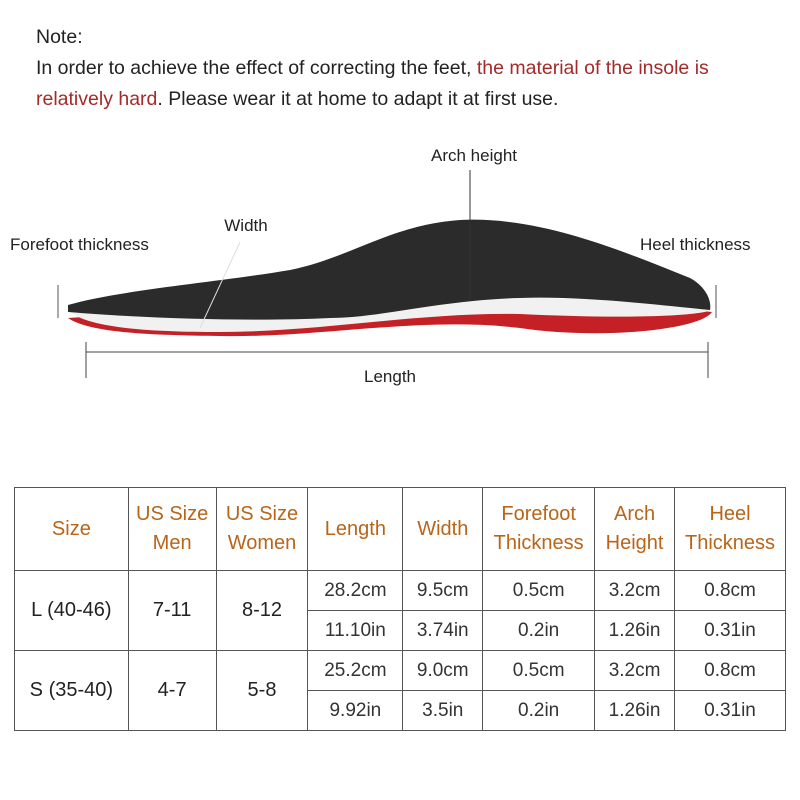  I want to click on header-cell: Arch Height, so click(635, 529).